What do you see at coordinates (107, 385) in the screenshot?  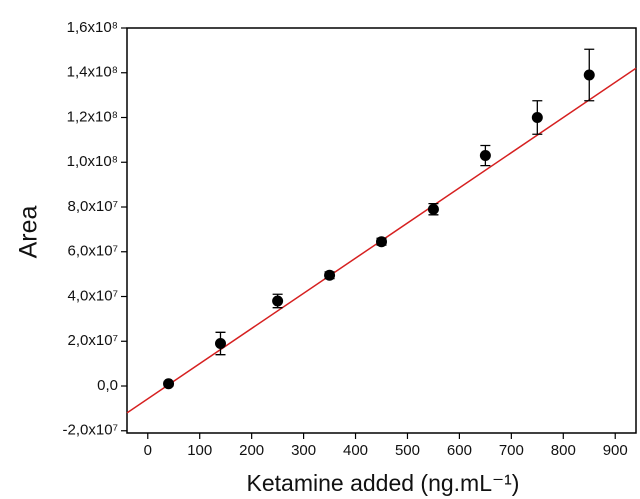 I see `y-tick-label: 0,0` at bounding box center [107, 385].